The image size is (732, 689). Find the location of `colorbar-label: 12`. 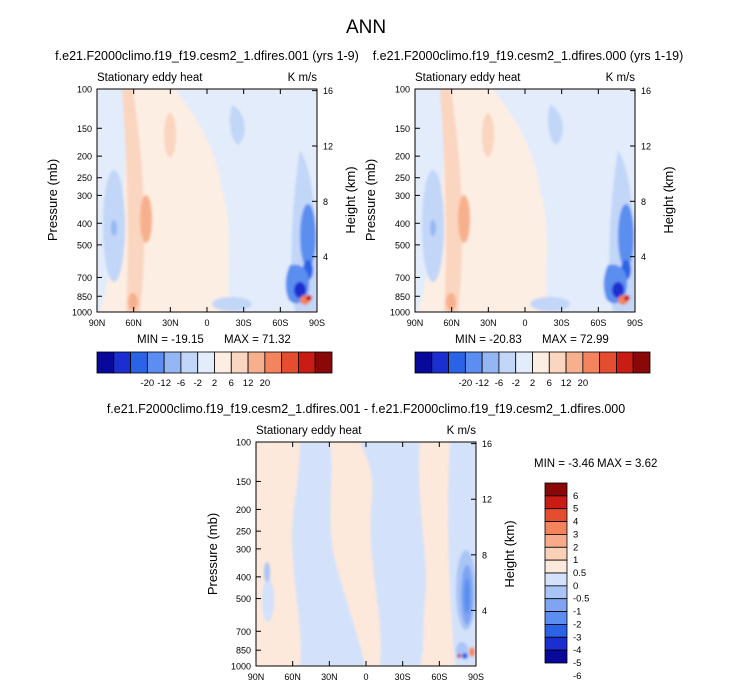

colorbar-label: 12 is located at coordinates (566, 383).